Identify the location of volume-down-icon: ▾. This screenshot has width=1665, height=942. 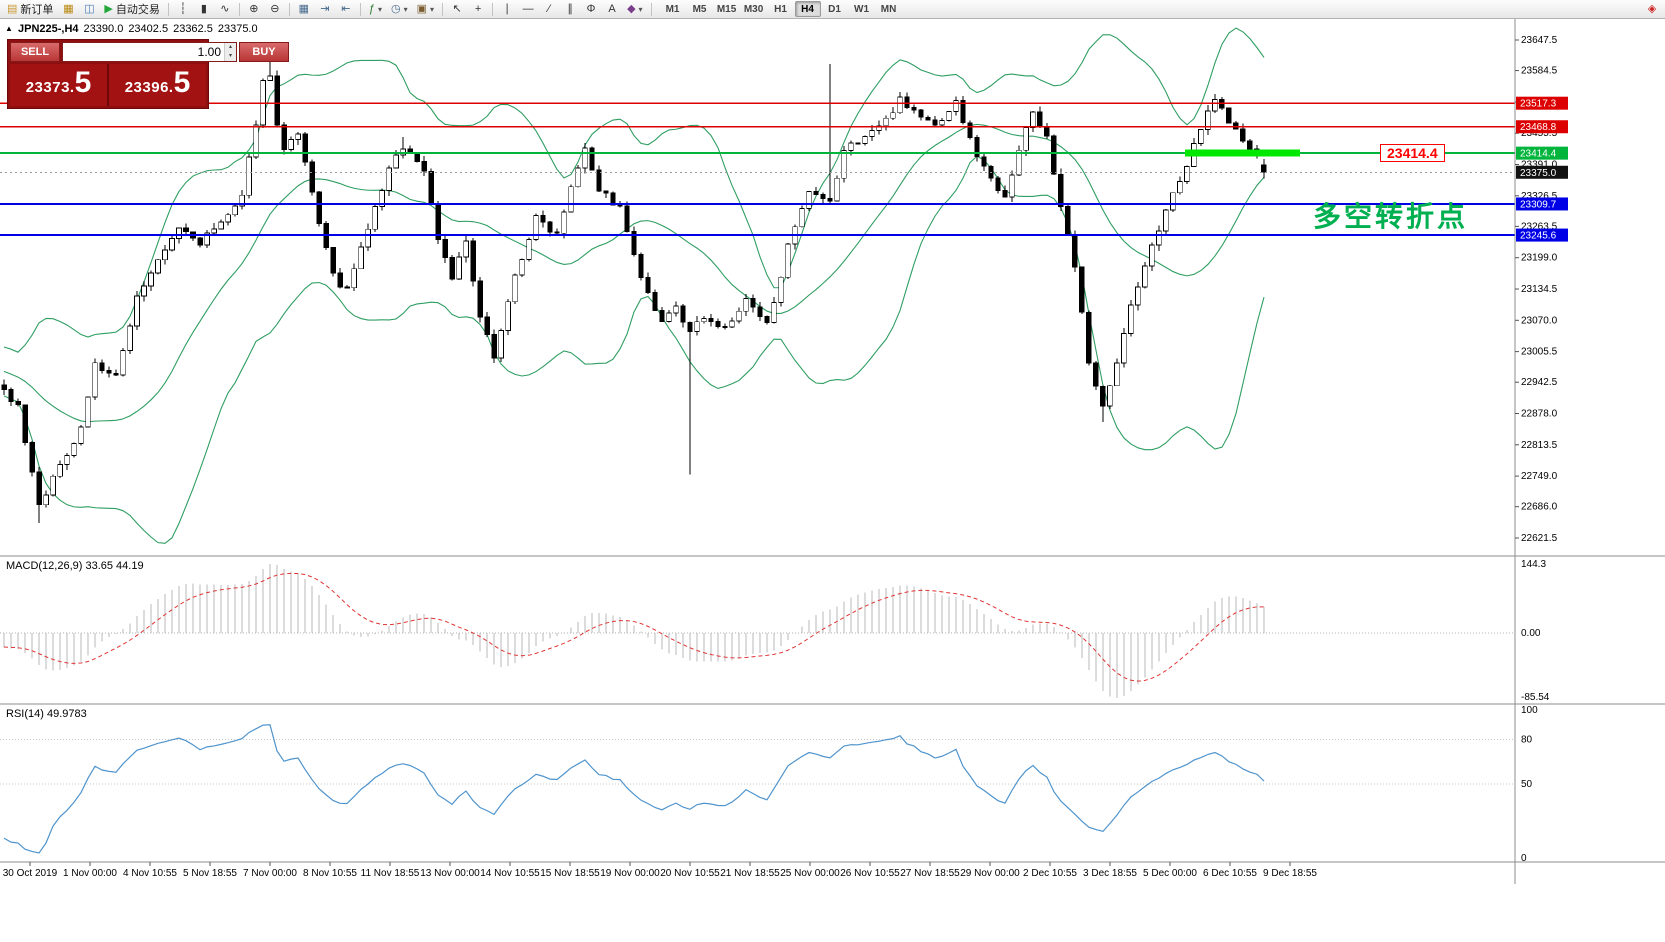
(230, 56).